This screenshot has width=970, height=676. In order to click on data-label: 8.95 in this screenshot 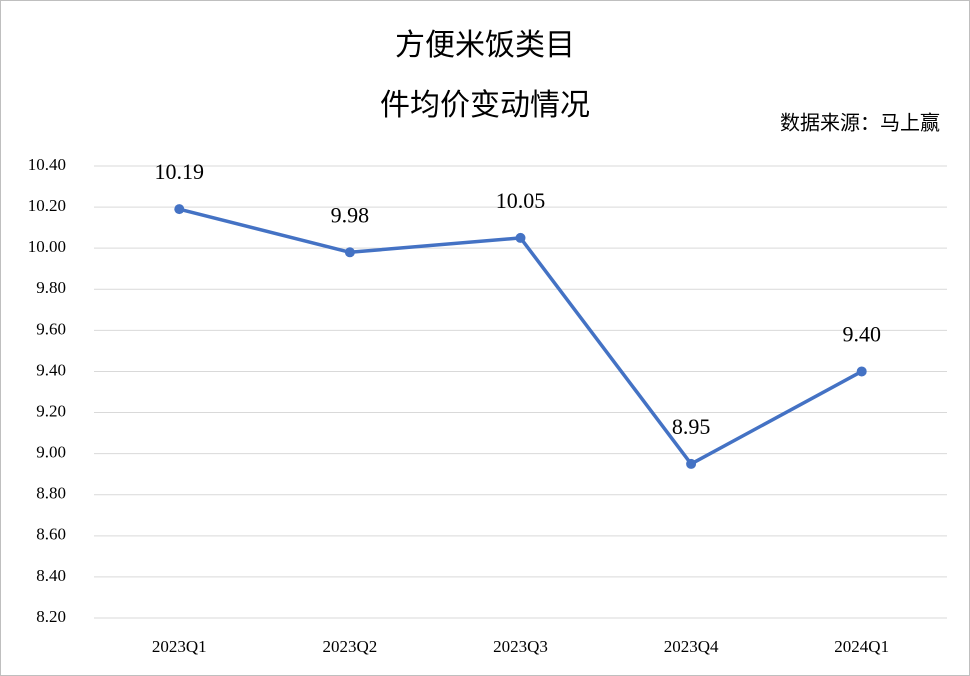, I will do `click(691, 426)`.